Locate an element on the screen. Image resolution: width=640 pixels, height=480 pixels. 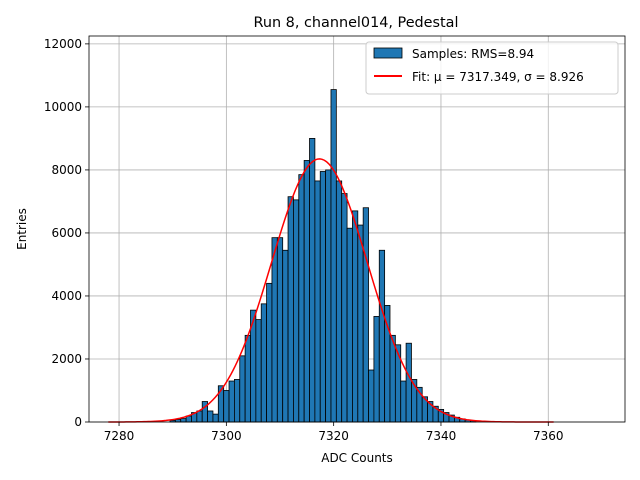
y-tick-label: 6000 is located at coordinates (66, 233).